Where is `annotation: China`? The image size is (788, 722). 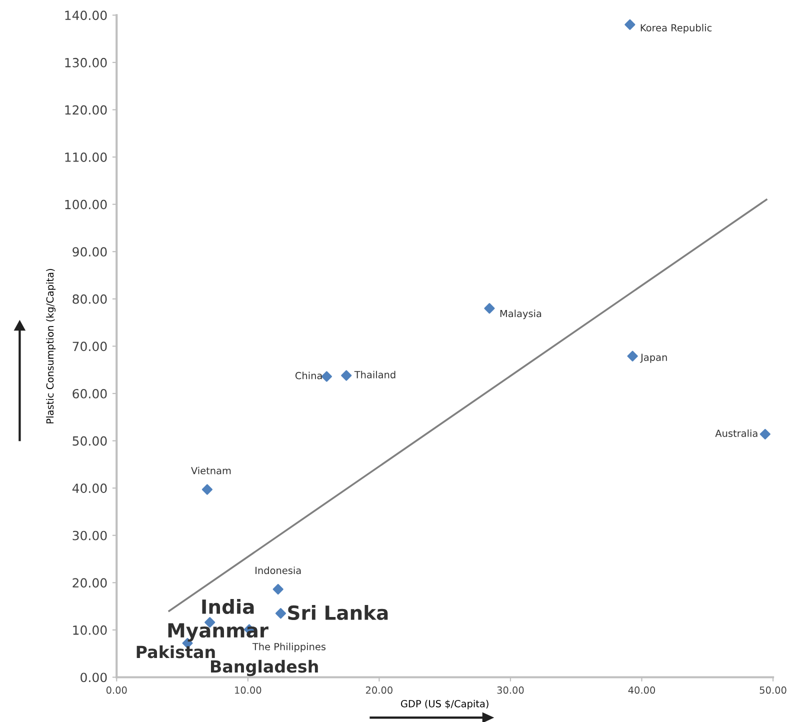 annotation: China is located at coordinates (308, 376).